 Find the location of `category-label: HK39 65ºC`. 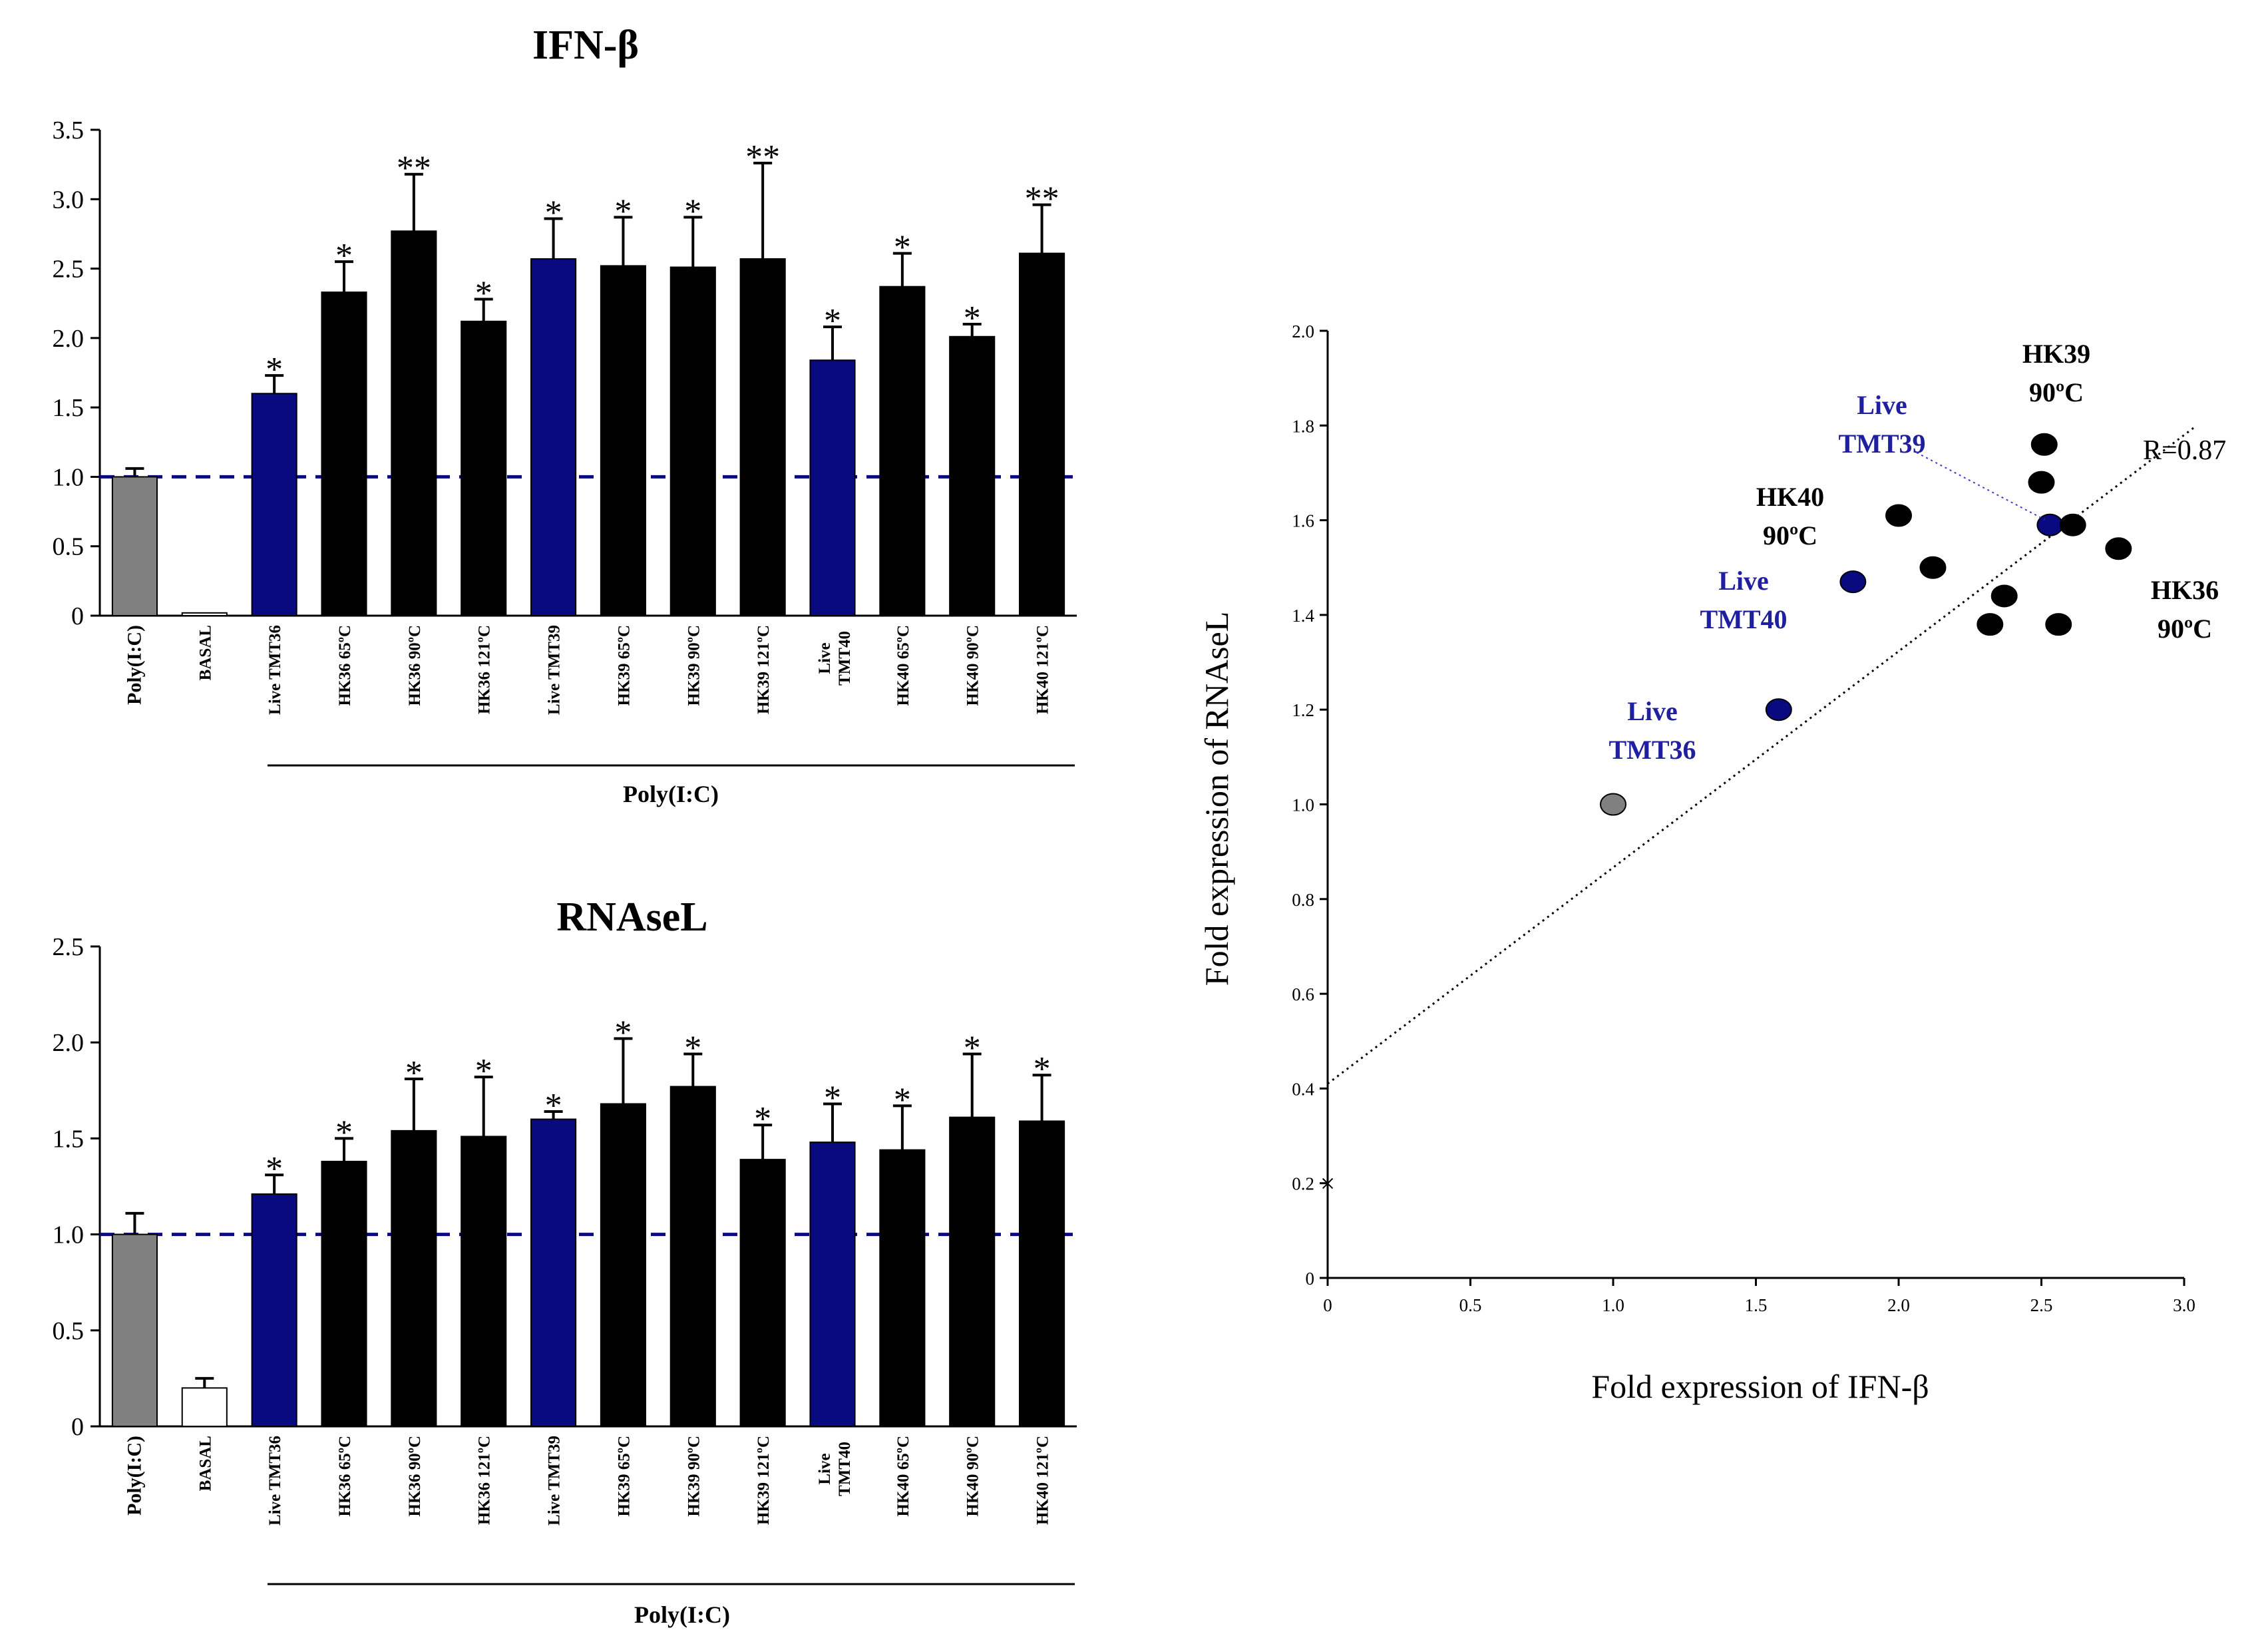

category-label: HK39 65ºC is located at coordinates (624, 665).